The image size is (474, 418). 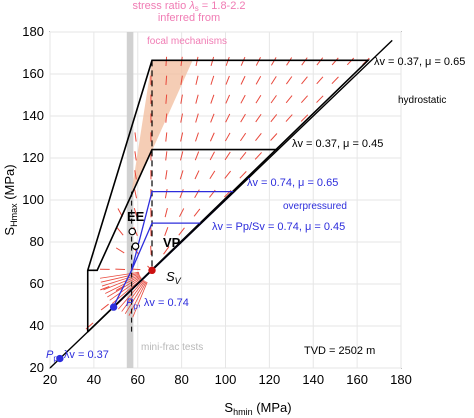 I want to click on label-ee: EE, so click(x=136, y=216).